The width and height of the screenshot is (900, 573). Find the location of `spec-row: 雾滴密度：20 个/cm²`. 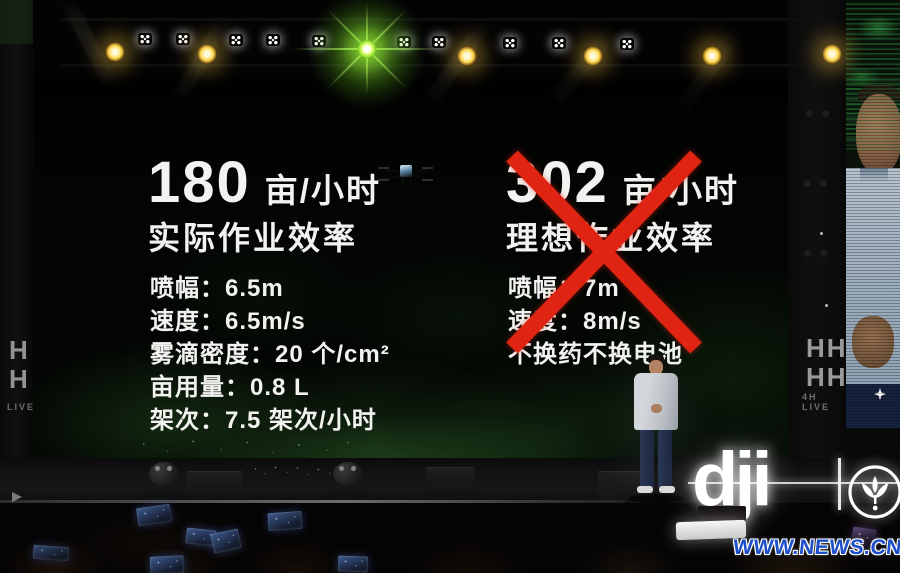

spec-row: 雾滴密度：20 个/cm² is located at coordinates (270, 354).